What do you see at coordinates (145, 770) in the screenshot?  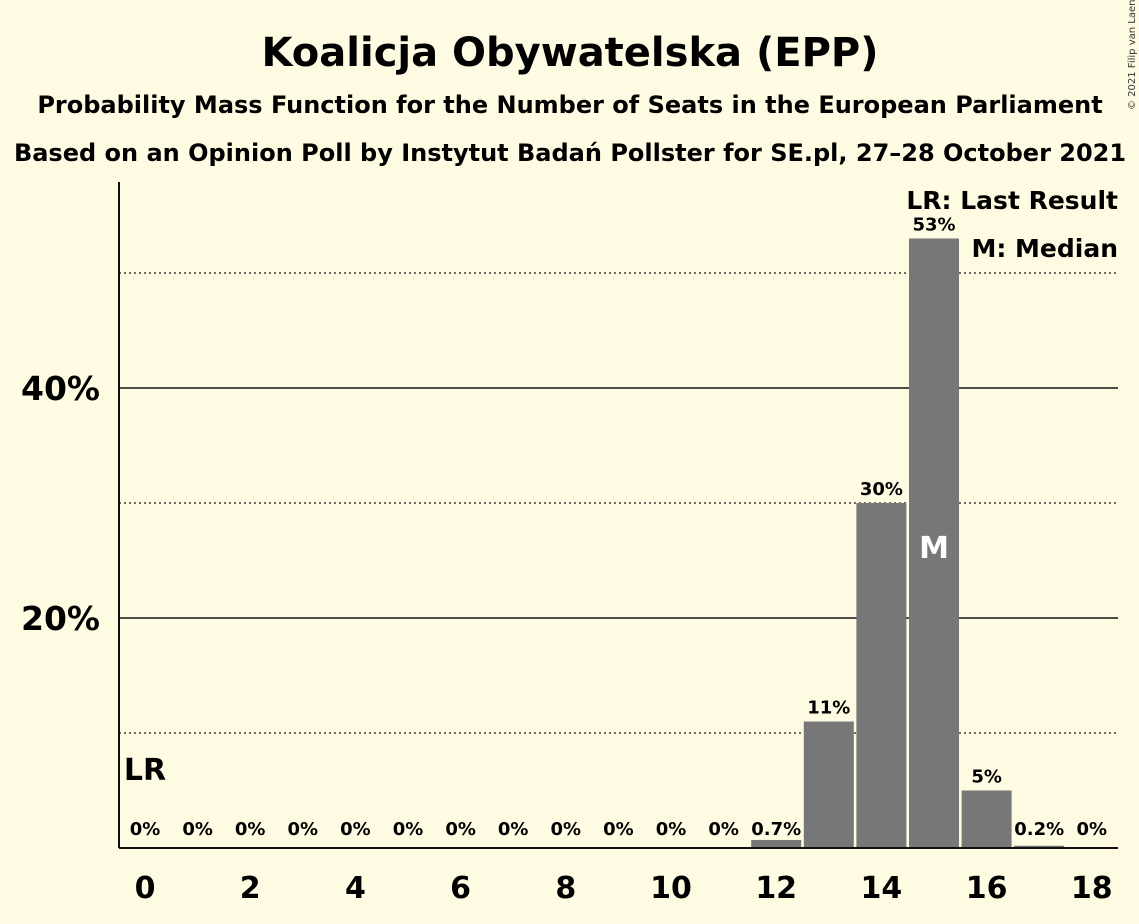 I see `last-result-marker: LR` at bounding box center [145, 770].